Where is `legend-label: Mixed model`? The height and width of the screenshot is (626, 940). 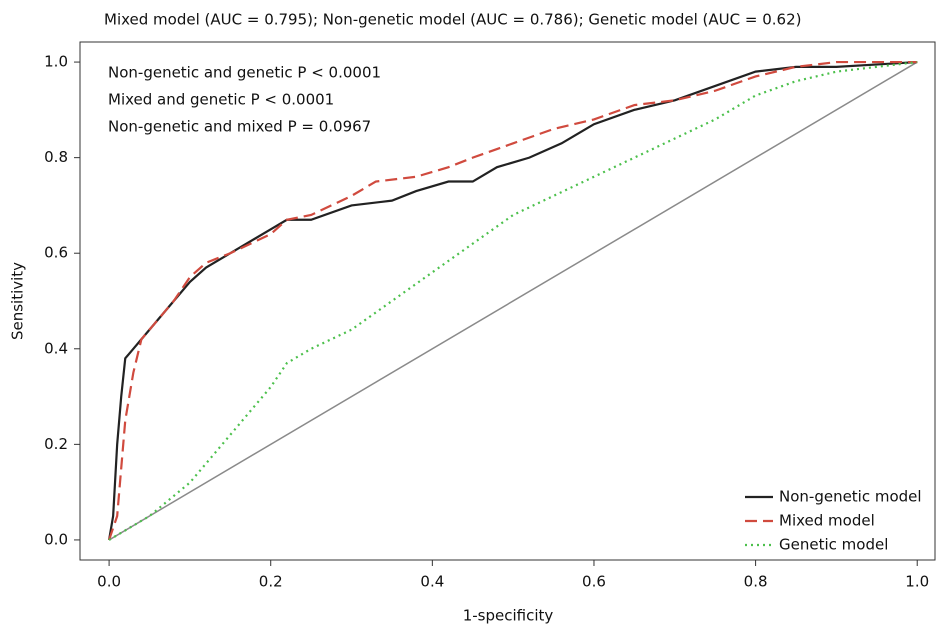 legend-label: Mixed model is located at coordinates (827, 521).